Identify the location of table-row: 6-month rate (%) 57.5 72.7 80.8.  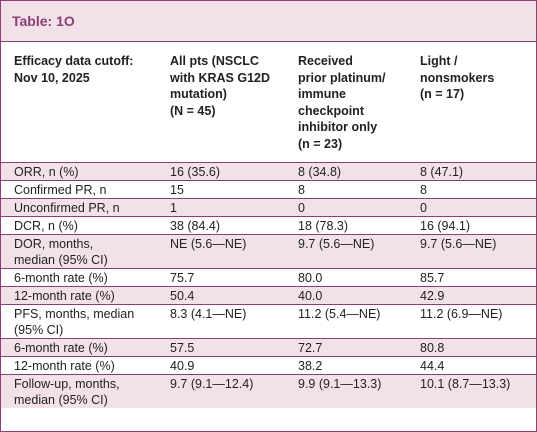
(268, 347).